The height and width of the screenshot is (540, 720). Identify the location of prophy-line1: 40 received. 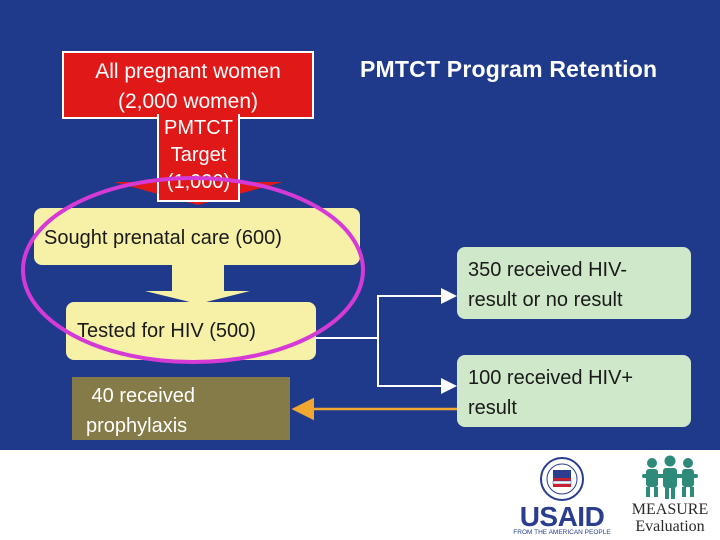
(140, 396).